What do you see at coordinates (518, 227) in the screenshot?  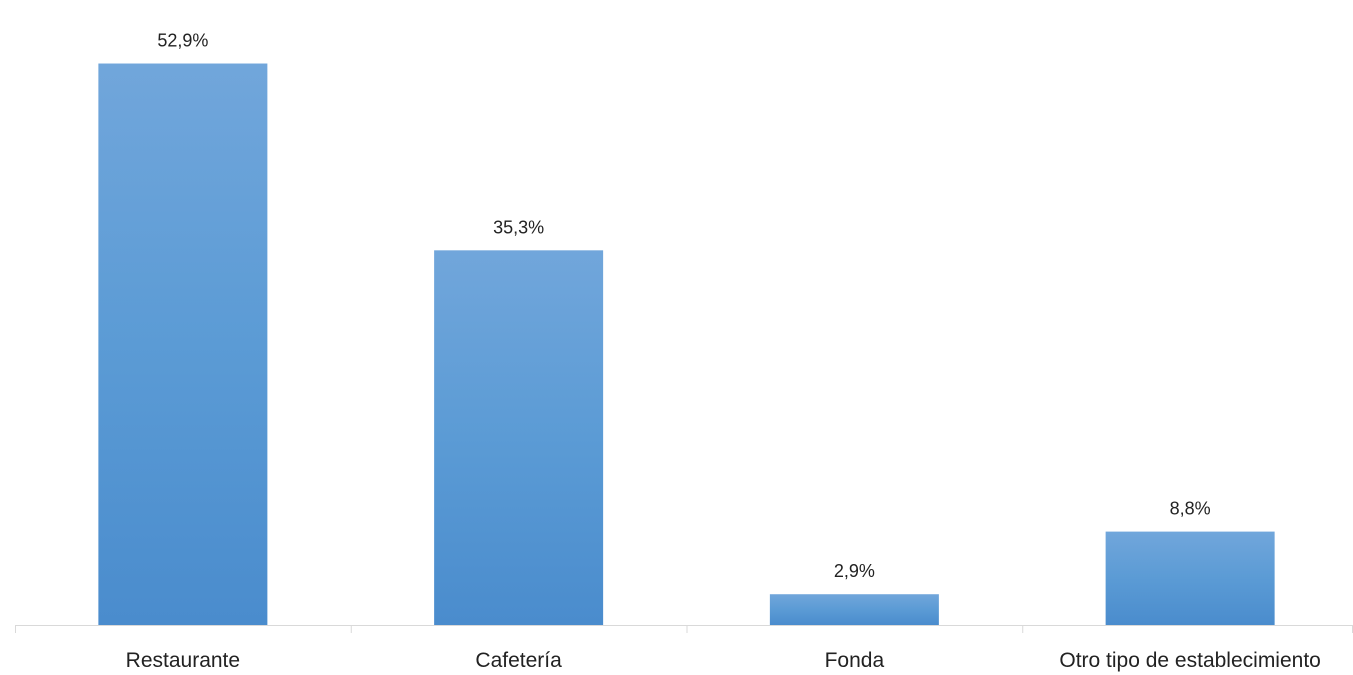 I see `data-label-cafeteria: 35,3%` at bounding box center [518, 227].